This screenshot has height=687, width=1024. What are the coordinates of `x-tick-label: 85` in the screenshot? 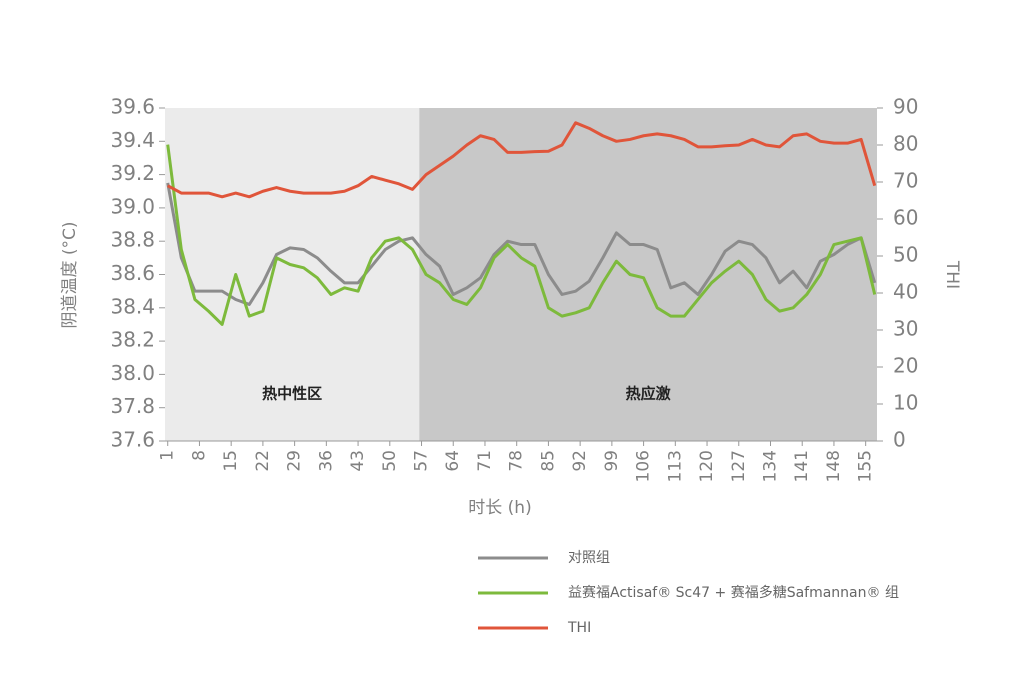 It's located at (548, 461).